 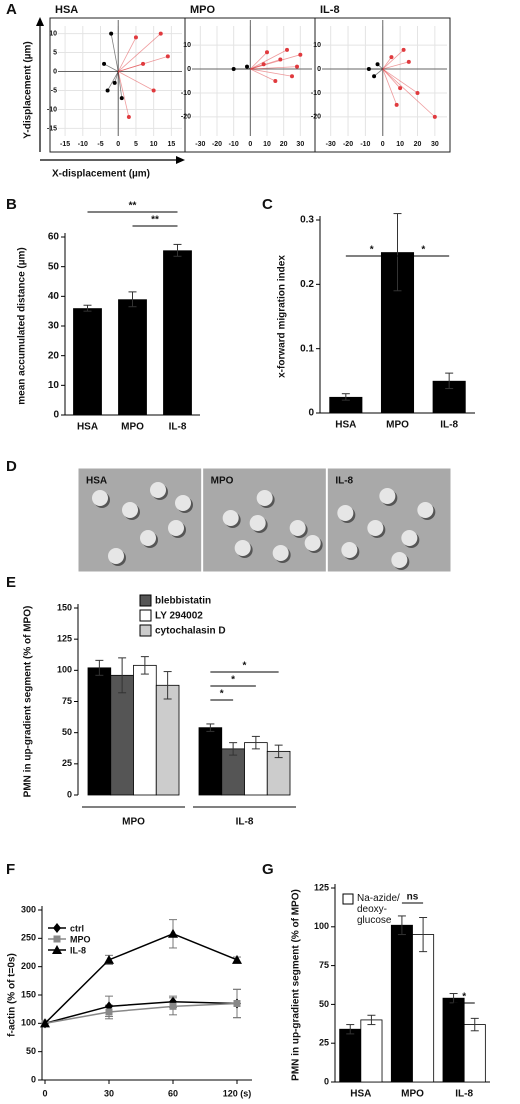 What do you see at coordinates (284, 144) in the screenshot?
I see `x-tick-label: 20` at bounding box center [284, 144].